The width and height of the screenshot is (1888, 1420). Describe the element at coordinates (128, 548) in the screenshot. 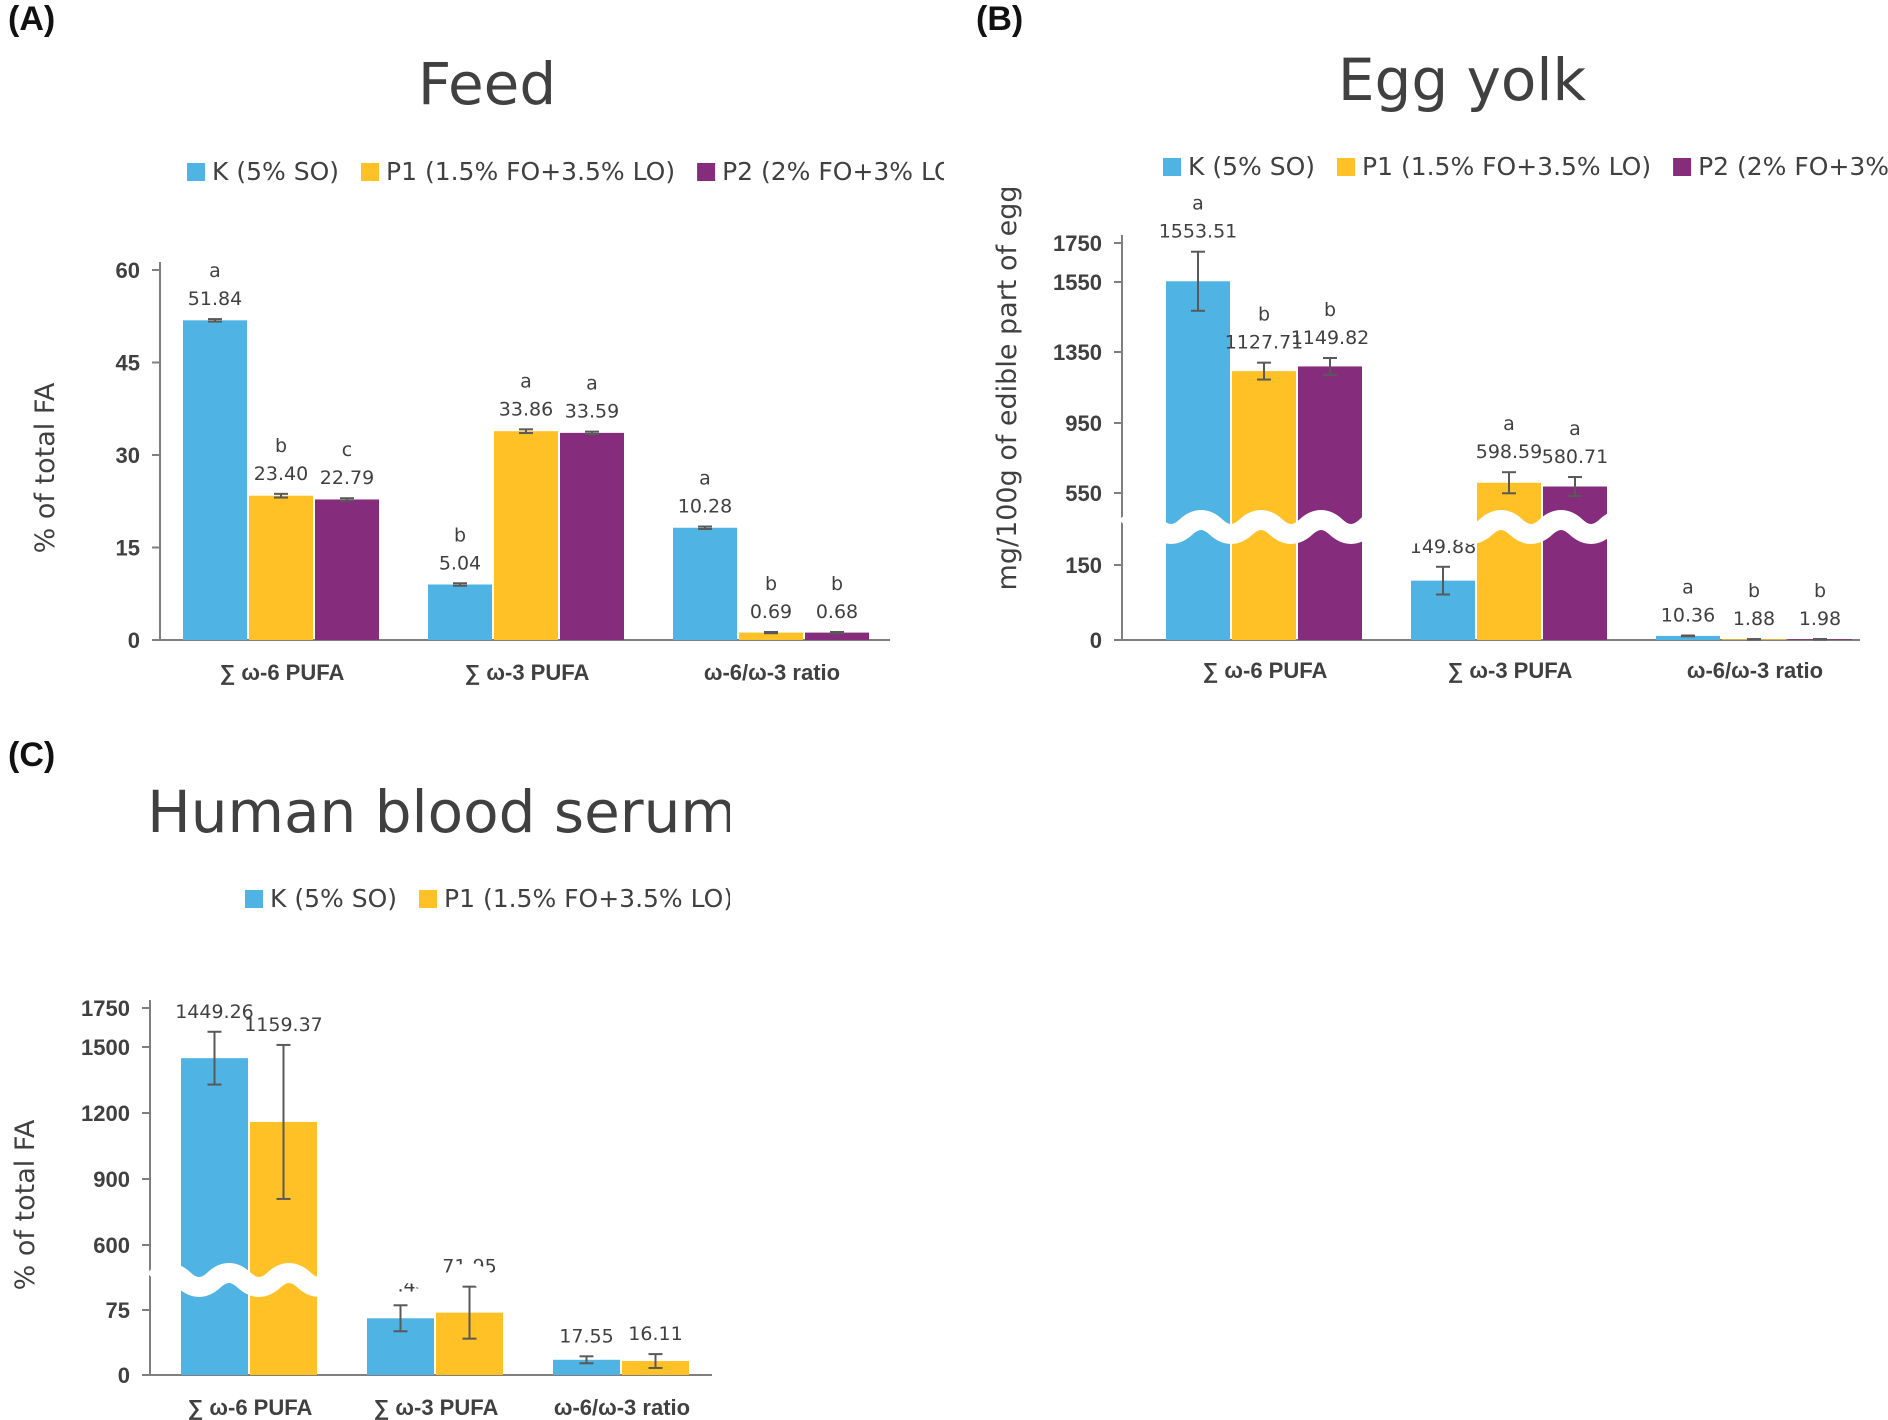

I see `y-tick-label: 15` at that location.